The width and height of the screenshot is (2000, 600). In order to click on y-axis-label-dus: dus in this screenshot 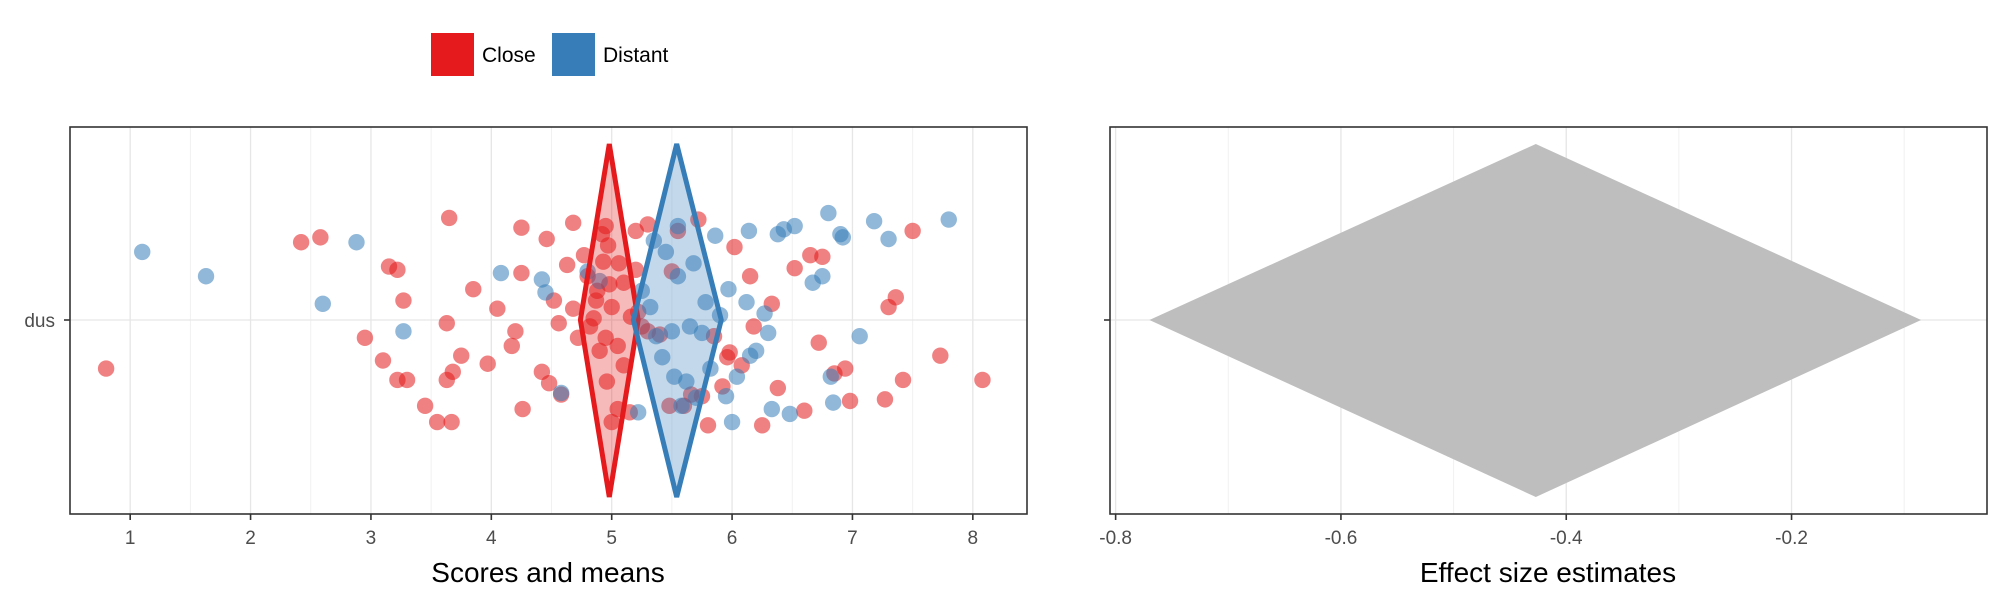, I will do `click(39, 321)`.